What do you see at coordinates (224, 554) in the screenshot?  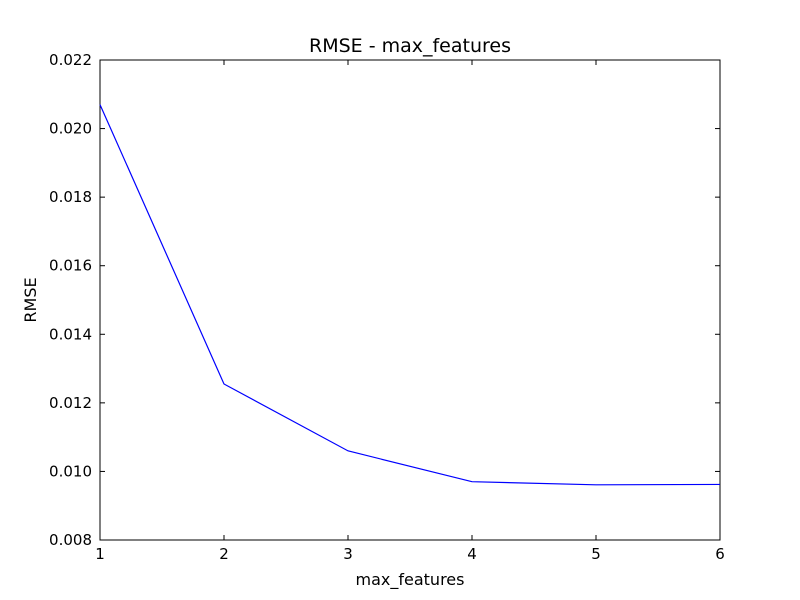 I see `x-tick-label: 2` at bounding box center [224, 554].